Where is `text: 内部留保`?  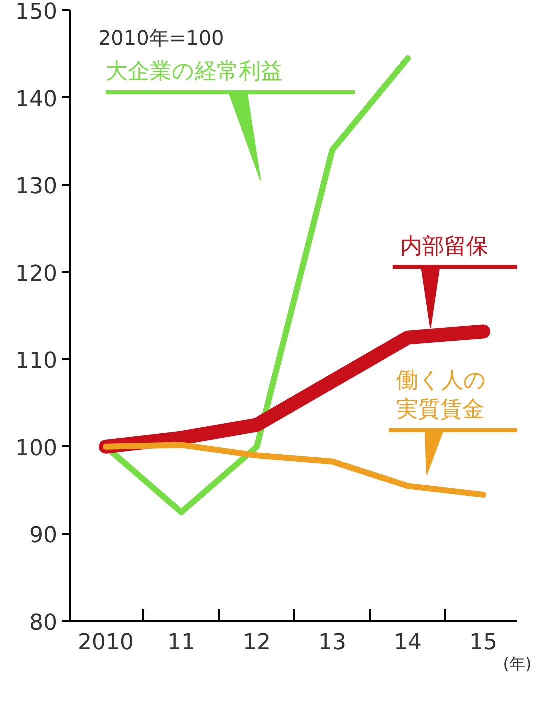
text: 内部留保 is located at coordinates (444, 247).